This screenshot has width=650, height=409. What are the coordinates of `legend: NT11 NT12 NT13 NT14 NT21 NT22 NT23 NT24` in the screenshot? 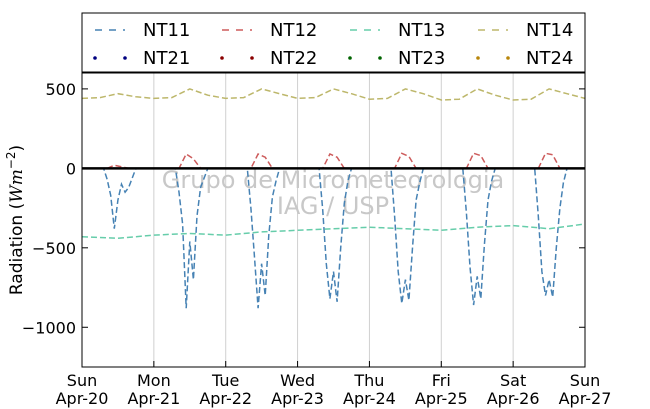 It's located at (333, 42).